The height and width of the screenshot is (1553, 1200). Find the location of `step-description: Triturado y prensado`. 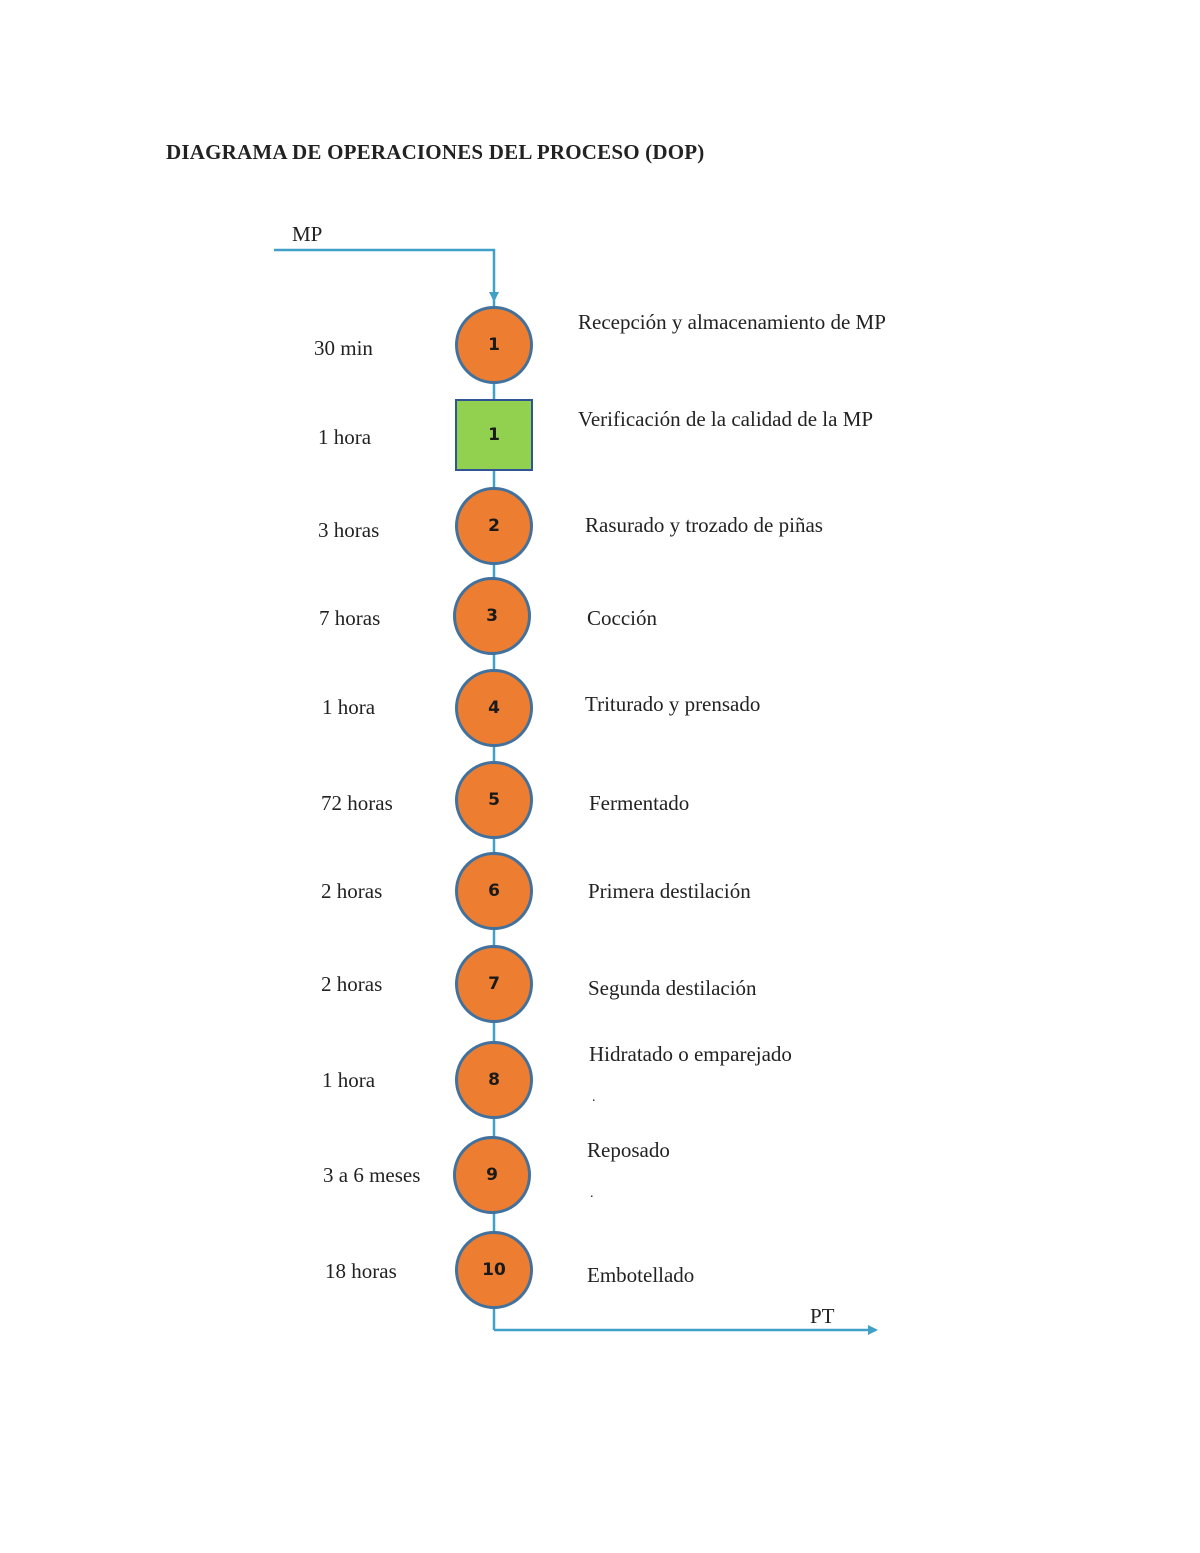

step-description: Triturado y prensado is located at coordinates (673, 704).